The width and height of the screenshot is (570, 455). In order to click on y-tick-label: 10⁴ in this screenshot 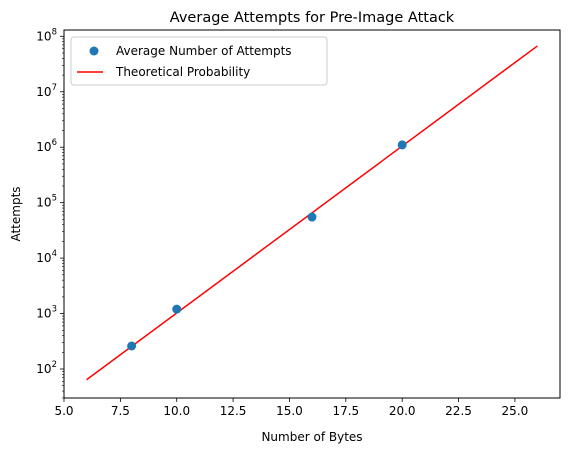, I will do `click(46, 257)`.